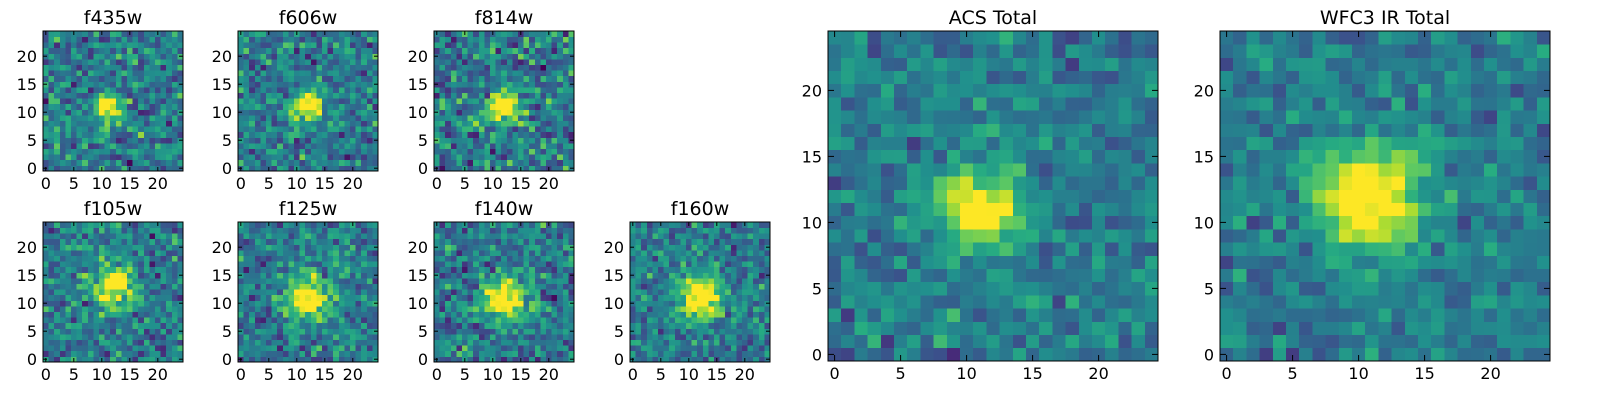 The image size is (1600, 400). Describe the element at coordinates (418, 84) in the screenshot. I see `y-tick-label: 15` at that location.